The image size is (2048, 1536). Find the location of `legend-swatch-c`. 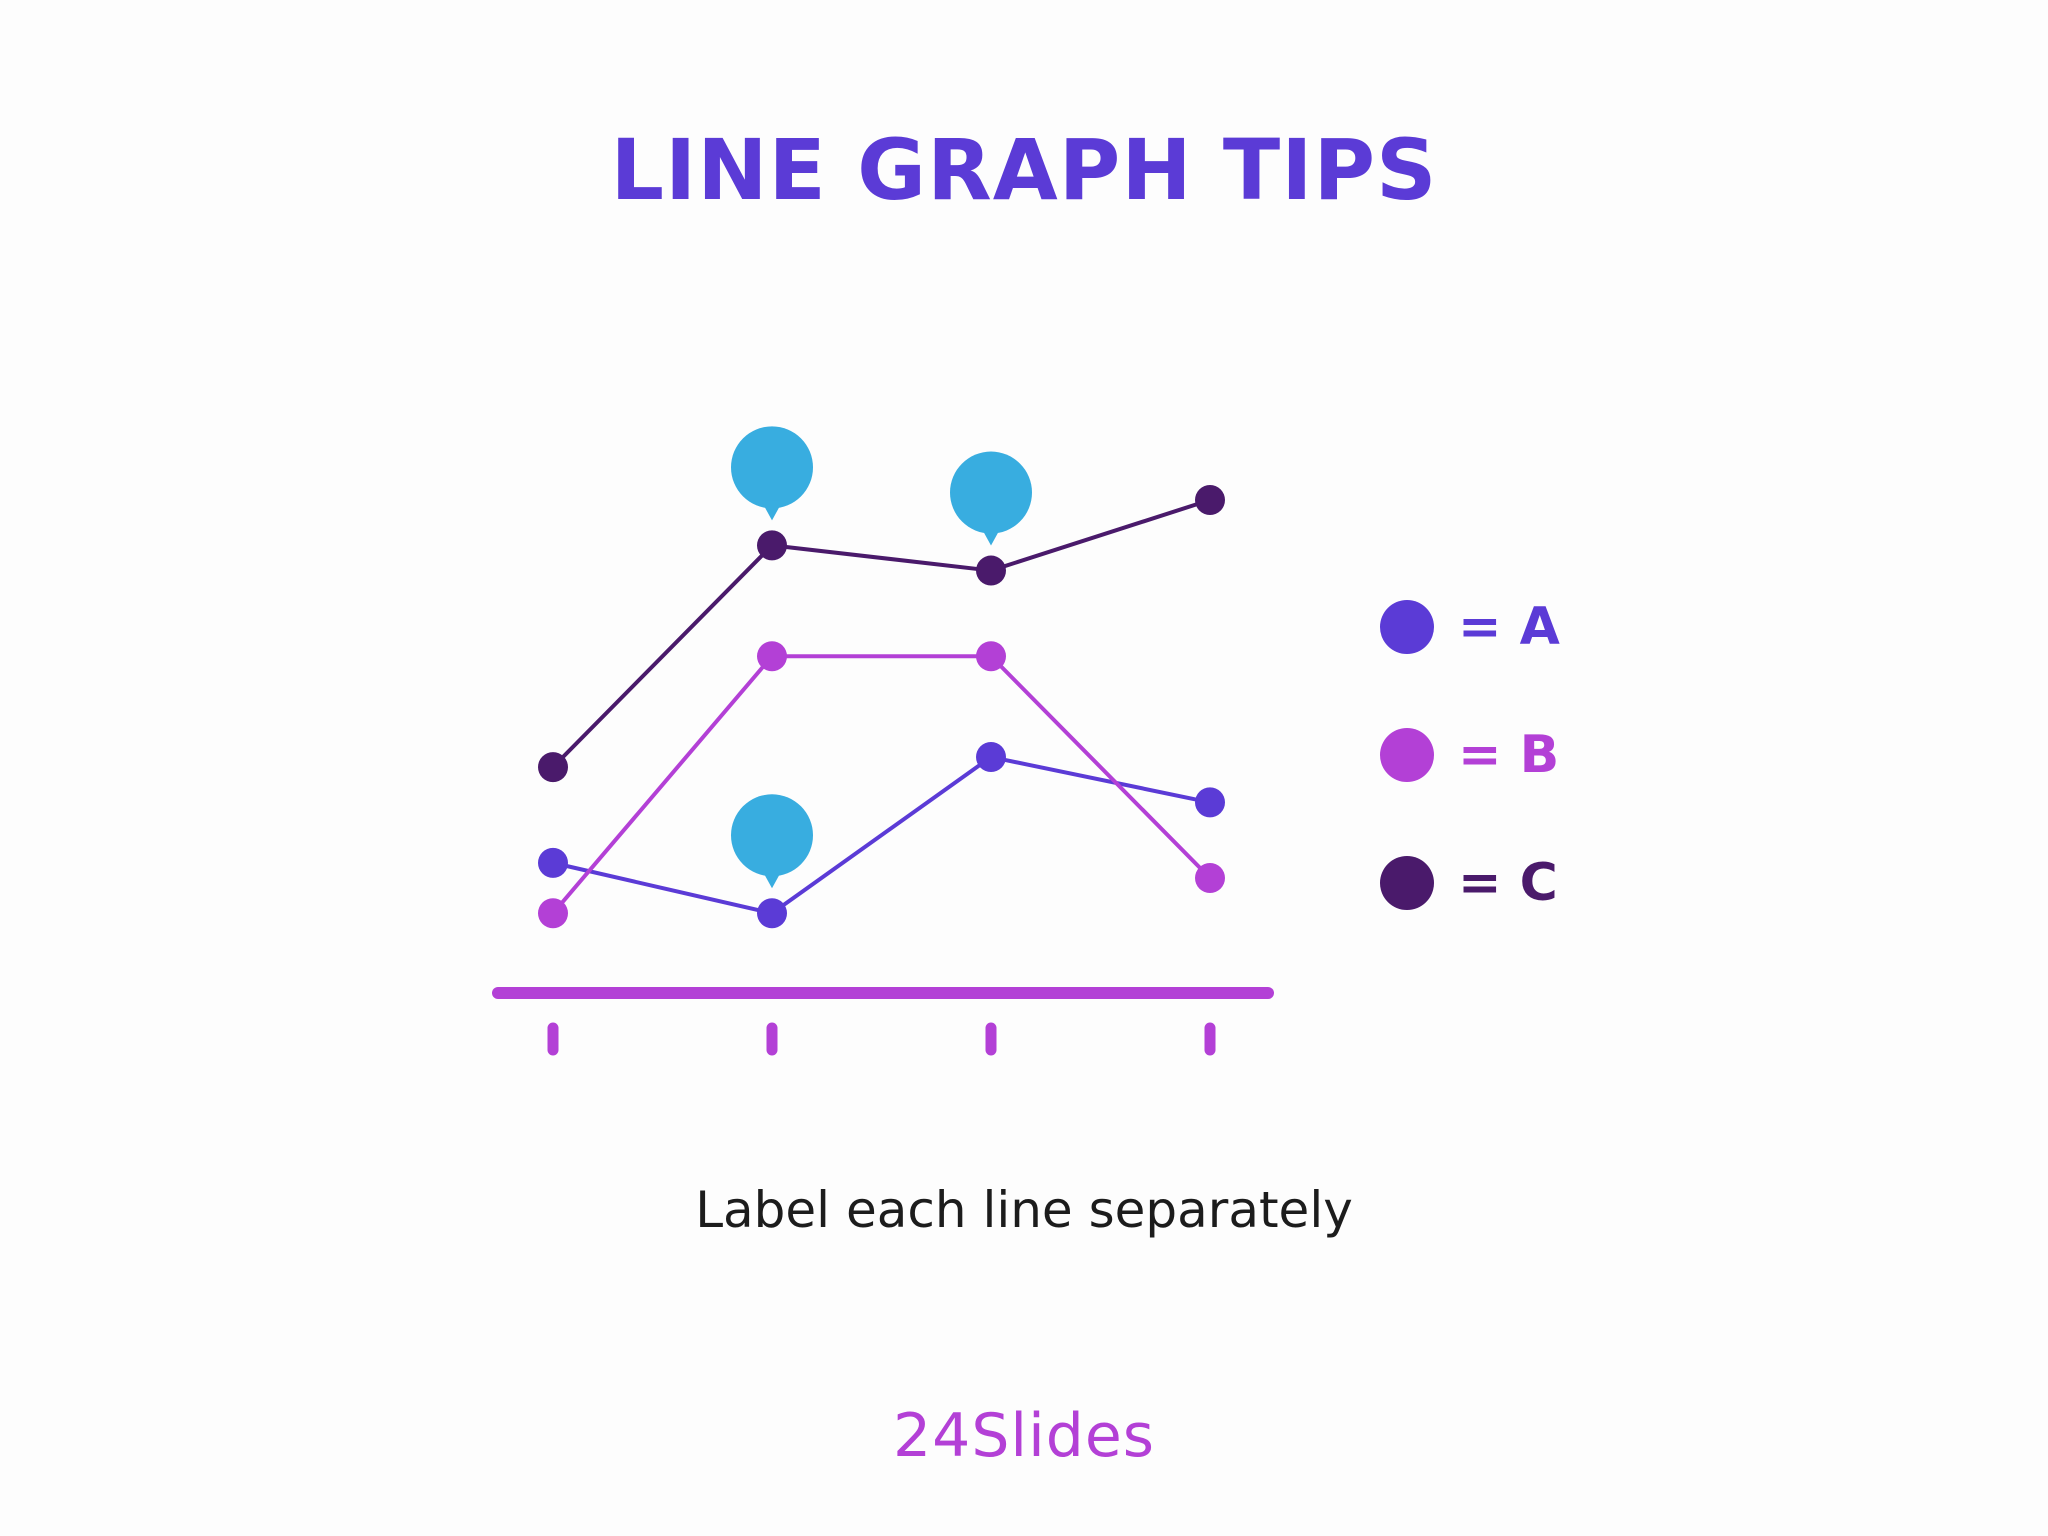

legend-swatch-c is located at coordinates (1407, 883).